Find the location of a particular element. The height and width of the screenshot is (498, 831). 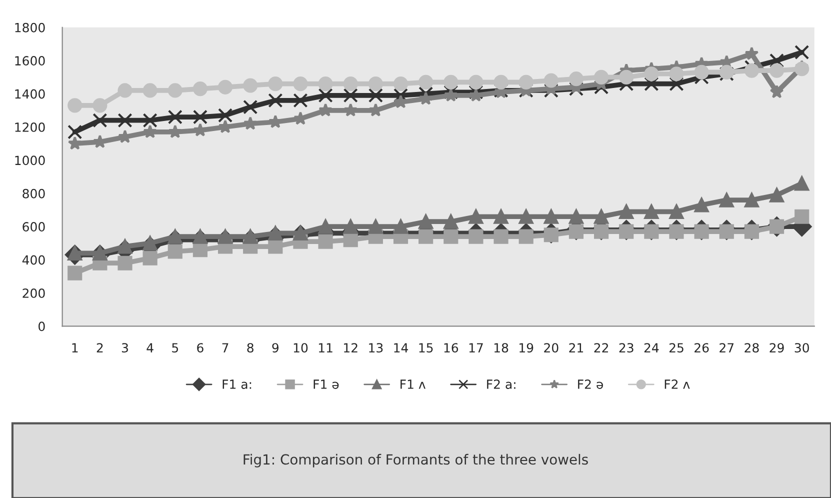

legend-label: F1 ə is located at coordinates (326, 384).